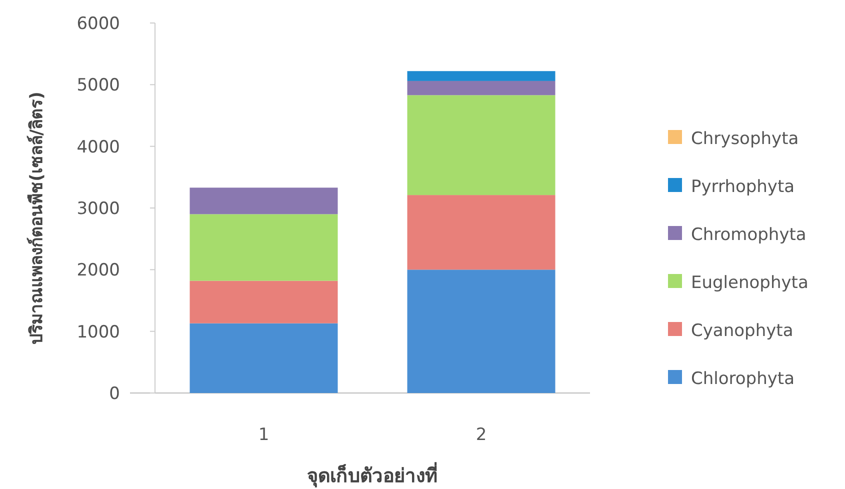 This screenshot has width=845, height=489. I want to click on y-axis-title: ปริมาณแพลงก์ตอนพืช(เซลล์/ลิตร), so click(36, 218).